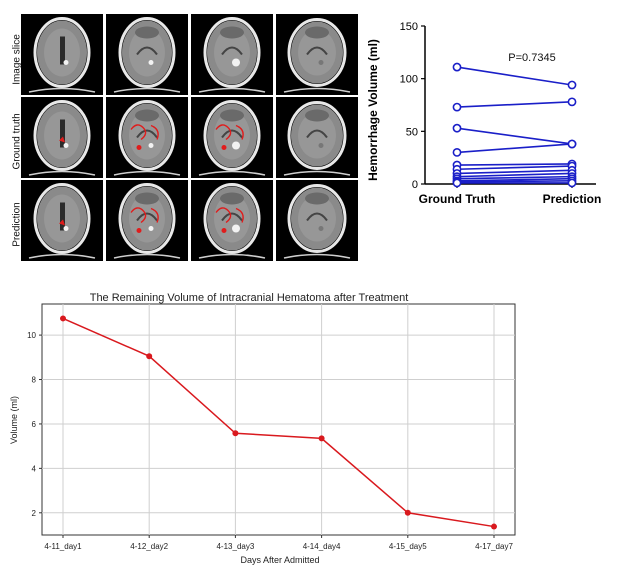  What do you see at coordinates (34, 468) in the screenshot?
I see `line-y-tick-label: 4` at bounding box center [34, 468].